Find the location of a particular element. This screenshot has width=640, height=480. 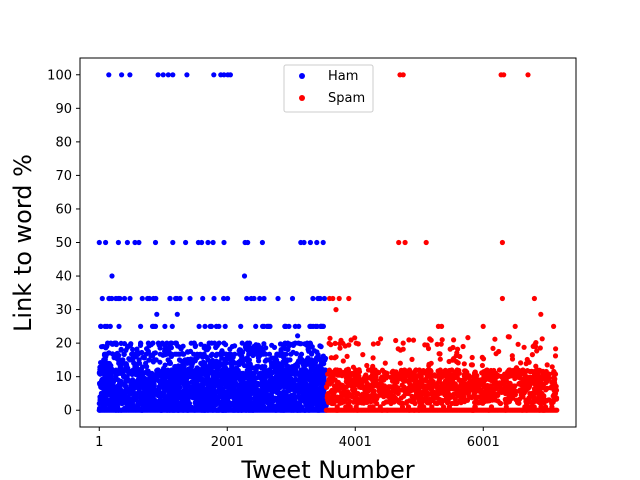

y-tick-label: 80 is located at coordinates (63, 142).